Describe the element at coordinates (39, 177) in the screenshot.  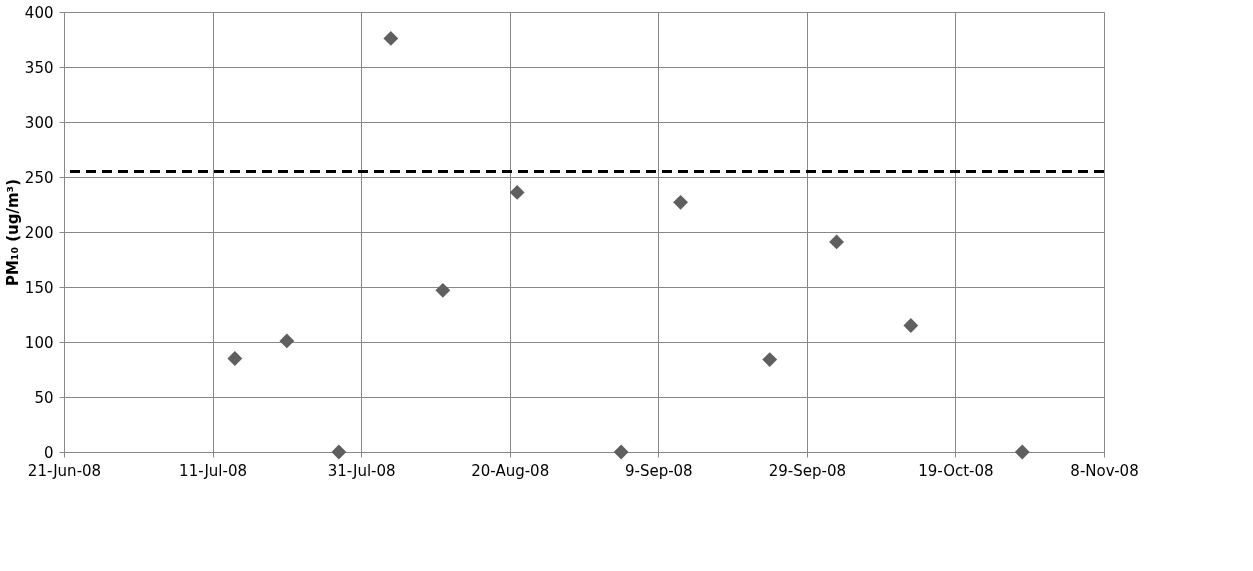
I see `y-tick-label: 250` at that location.